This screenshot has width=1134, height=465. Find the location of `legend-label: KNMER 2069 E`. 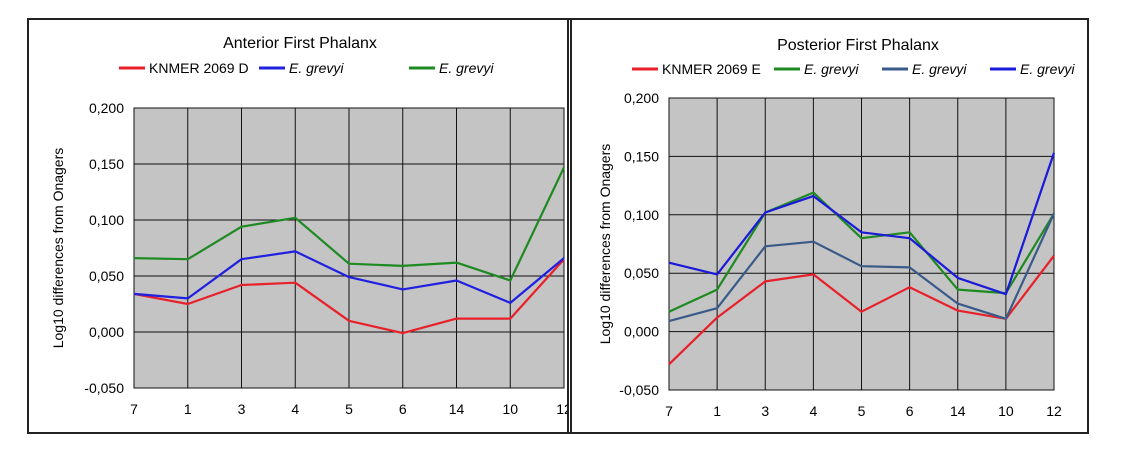

legend-label: KNMER 2069 E is located at coordinates (711, 69).